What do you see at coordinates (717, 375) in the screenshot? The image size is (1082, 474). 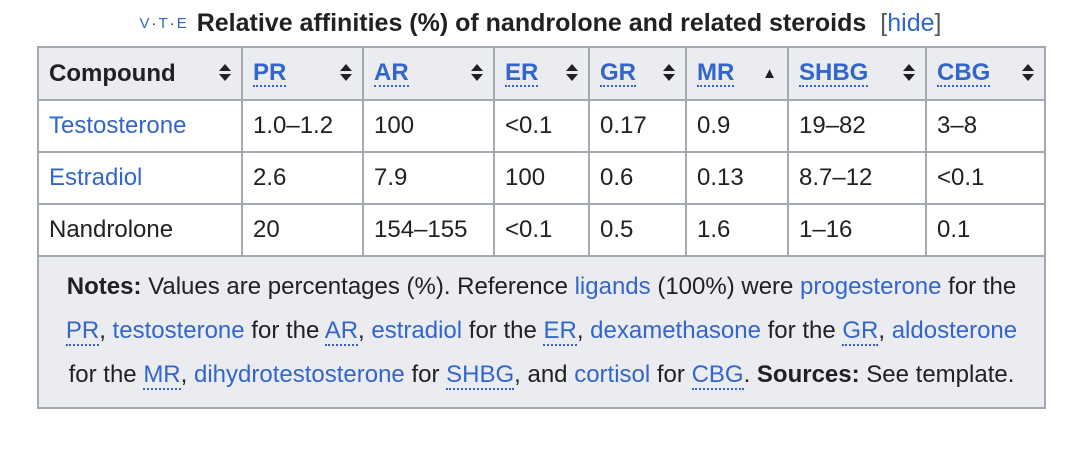 I see `cbg-abbr: CBG` at bounding box center [717, 375].